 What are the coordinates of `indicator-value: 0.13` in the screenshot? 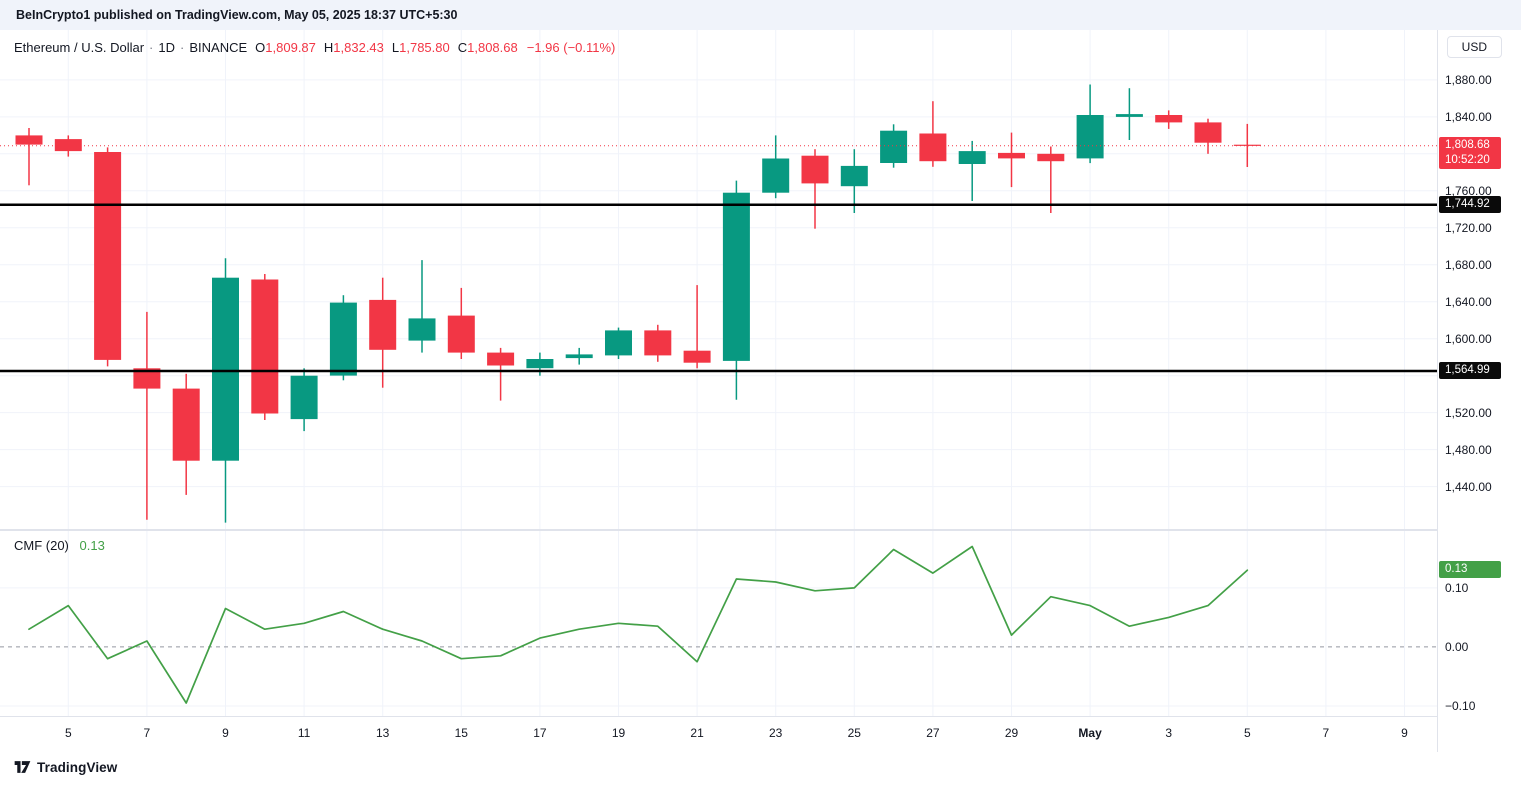 It's located at (92, 545).